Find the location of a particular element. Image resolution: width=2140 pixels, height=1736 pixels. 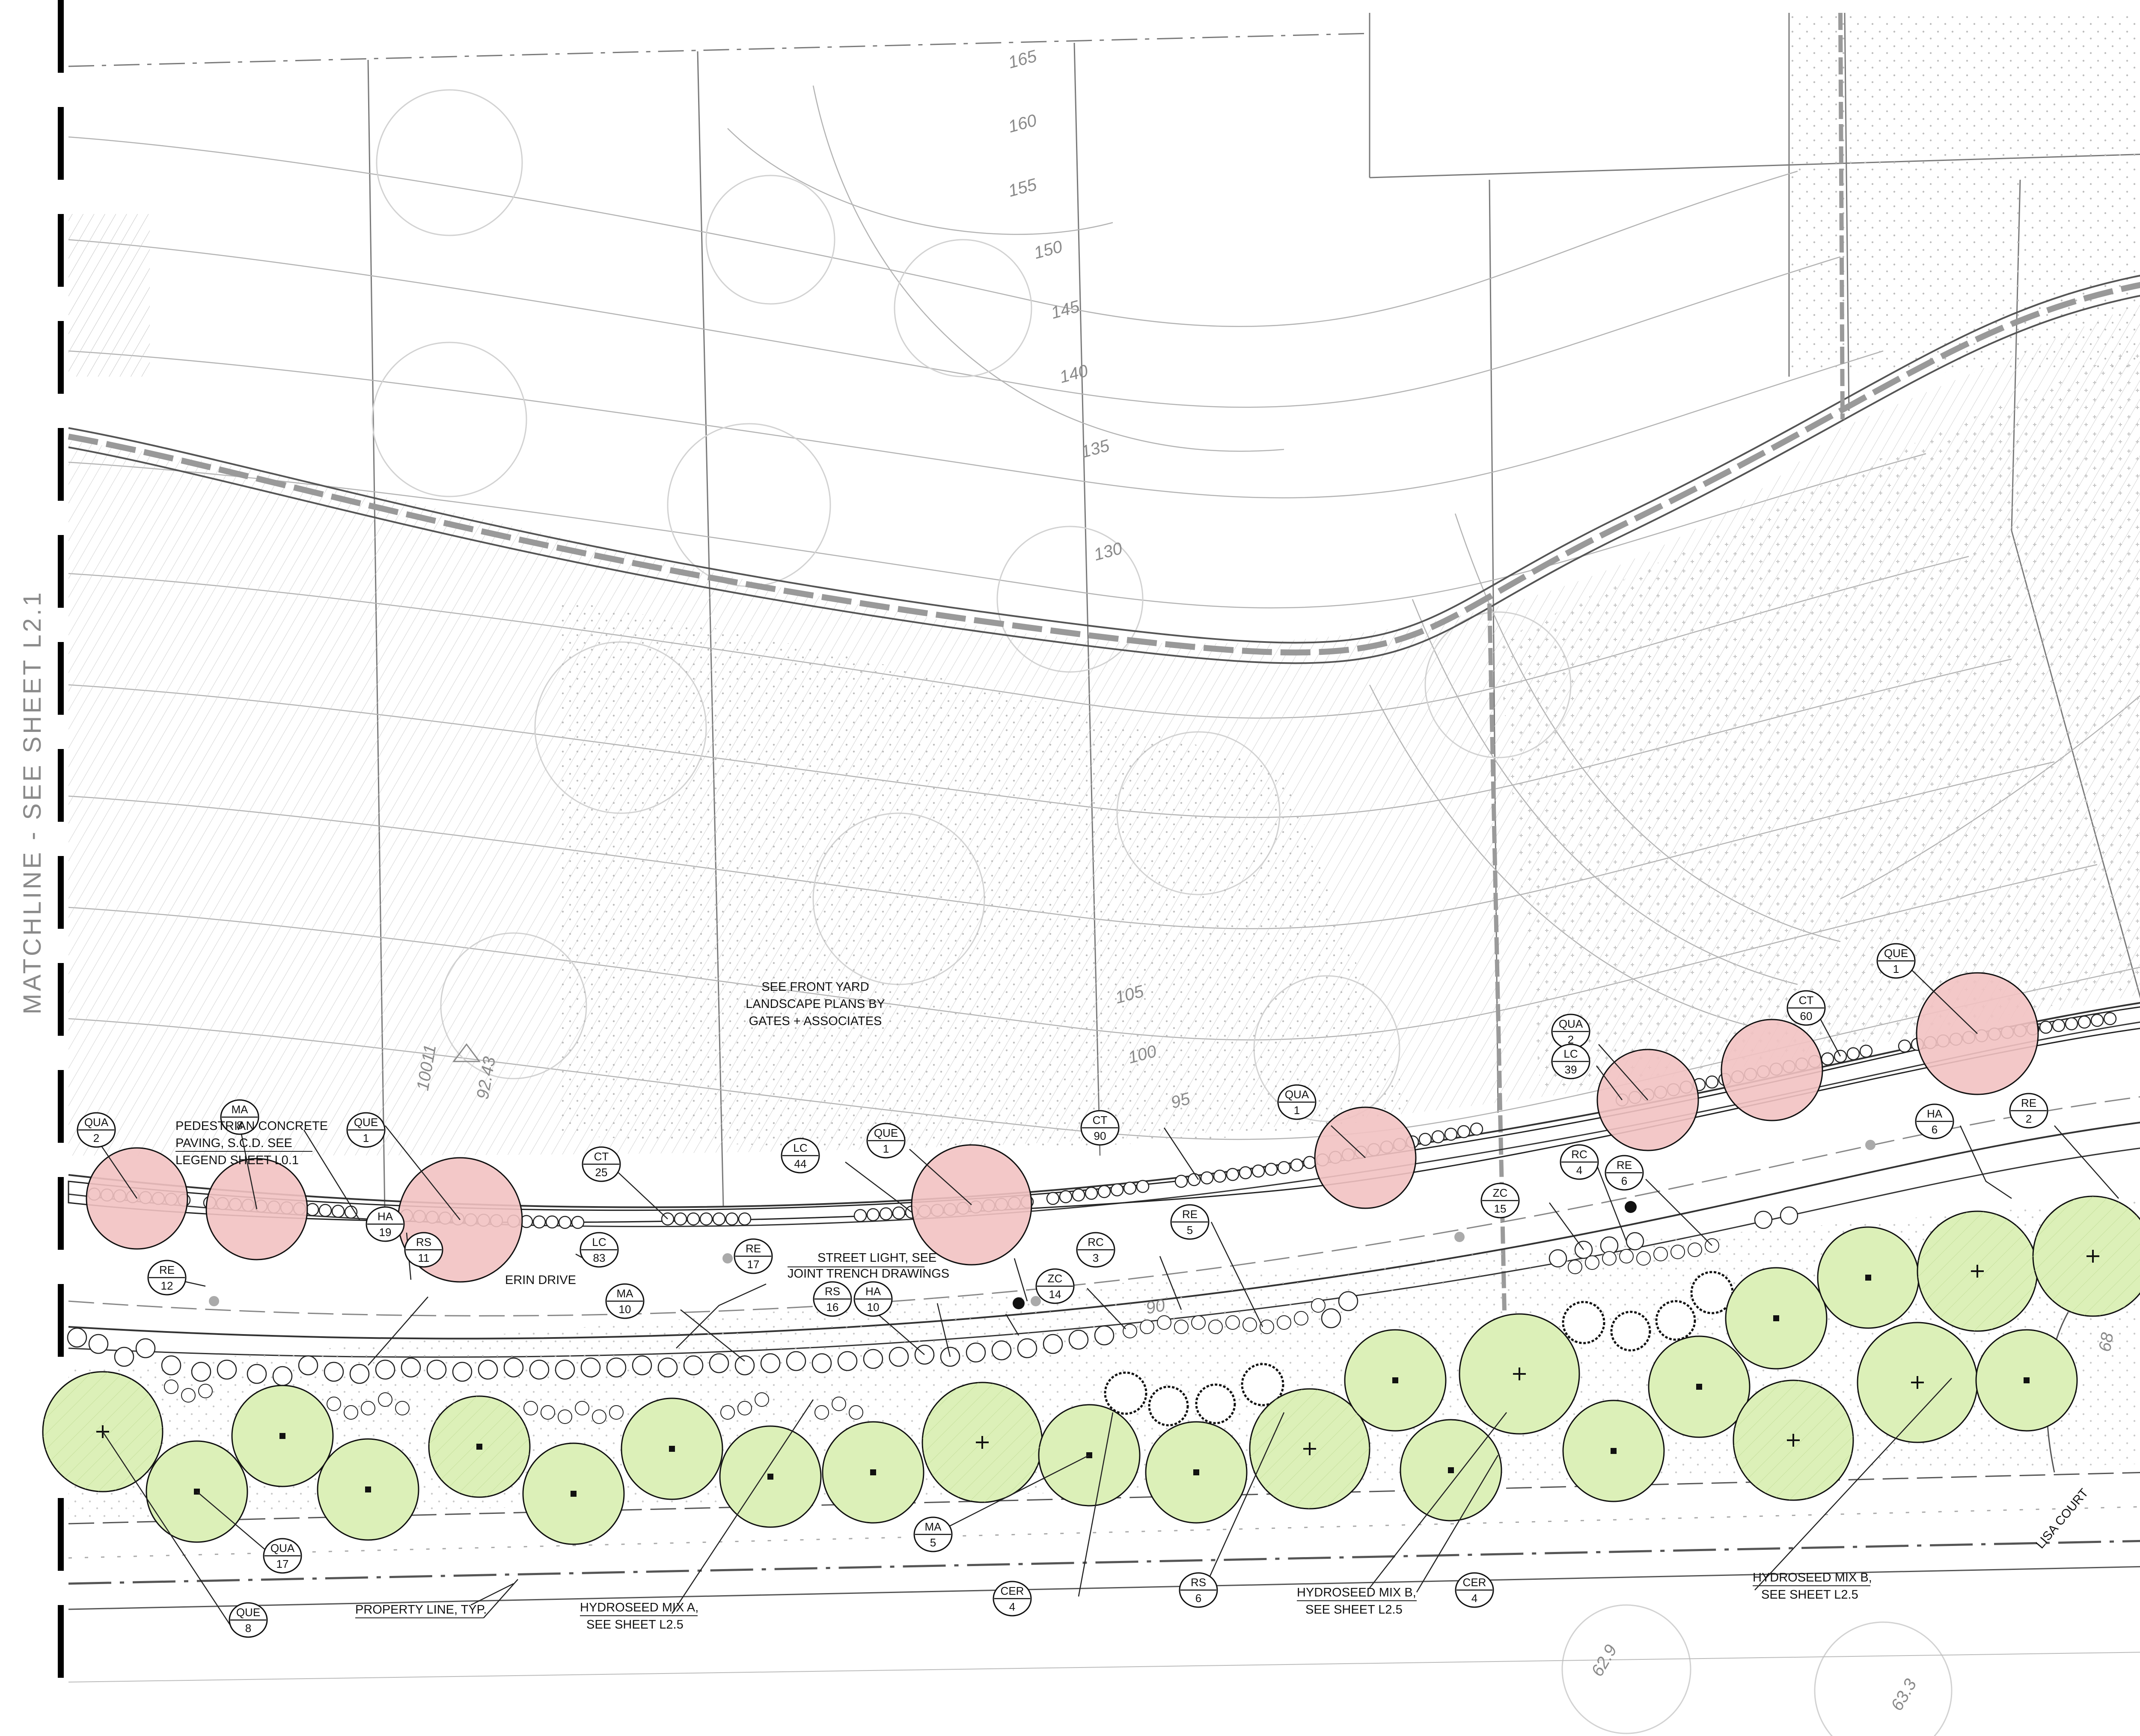

plant-tag-qty: 2 is located at coordinates (2029, 1119).